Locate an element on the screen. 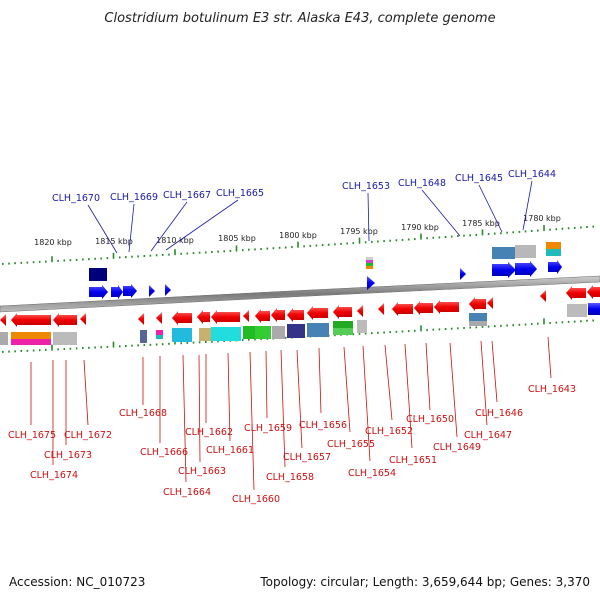 The width and height of the screenshot is (600, 600). gene-label-clh-1663: CLH_1663 is located at coordinates (202, 471).